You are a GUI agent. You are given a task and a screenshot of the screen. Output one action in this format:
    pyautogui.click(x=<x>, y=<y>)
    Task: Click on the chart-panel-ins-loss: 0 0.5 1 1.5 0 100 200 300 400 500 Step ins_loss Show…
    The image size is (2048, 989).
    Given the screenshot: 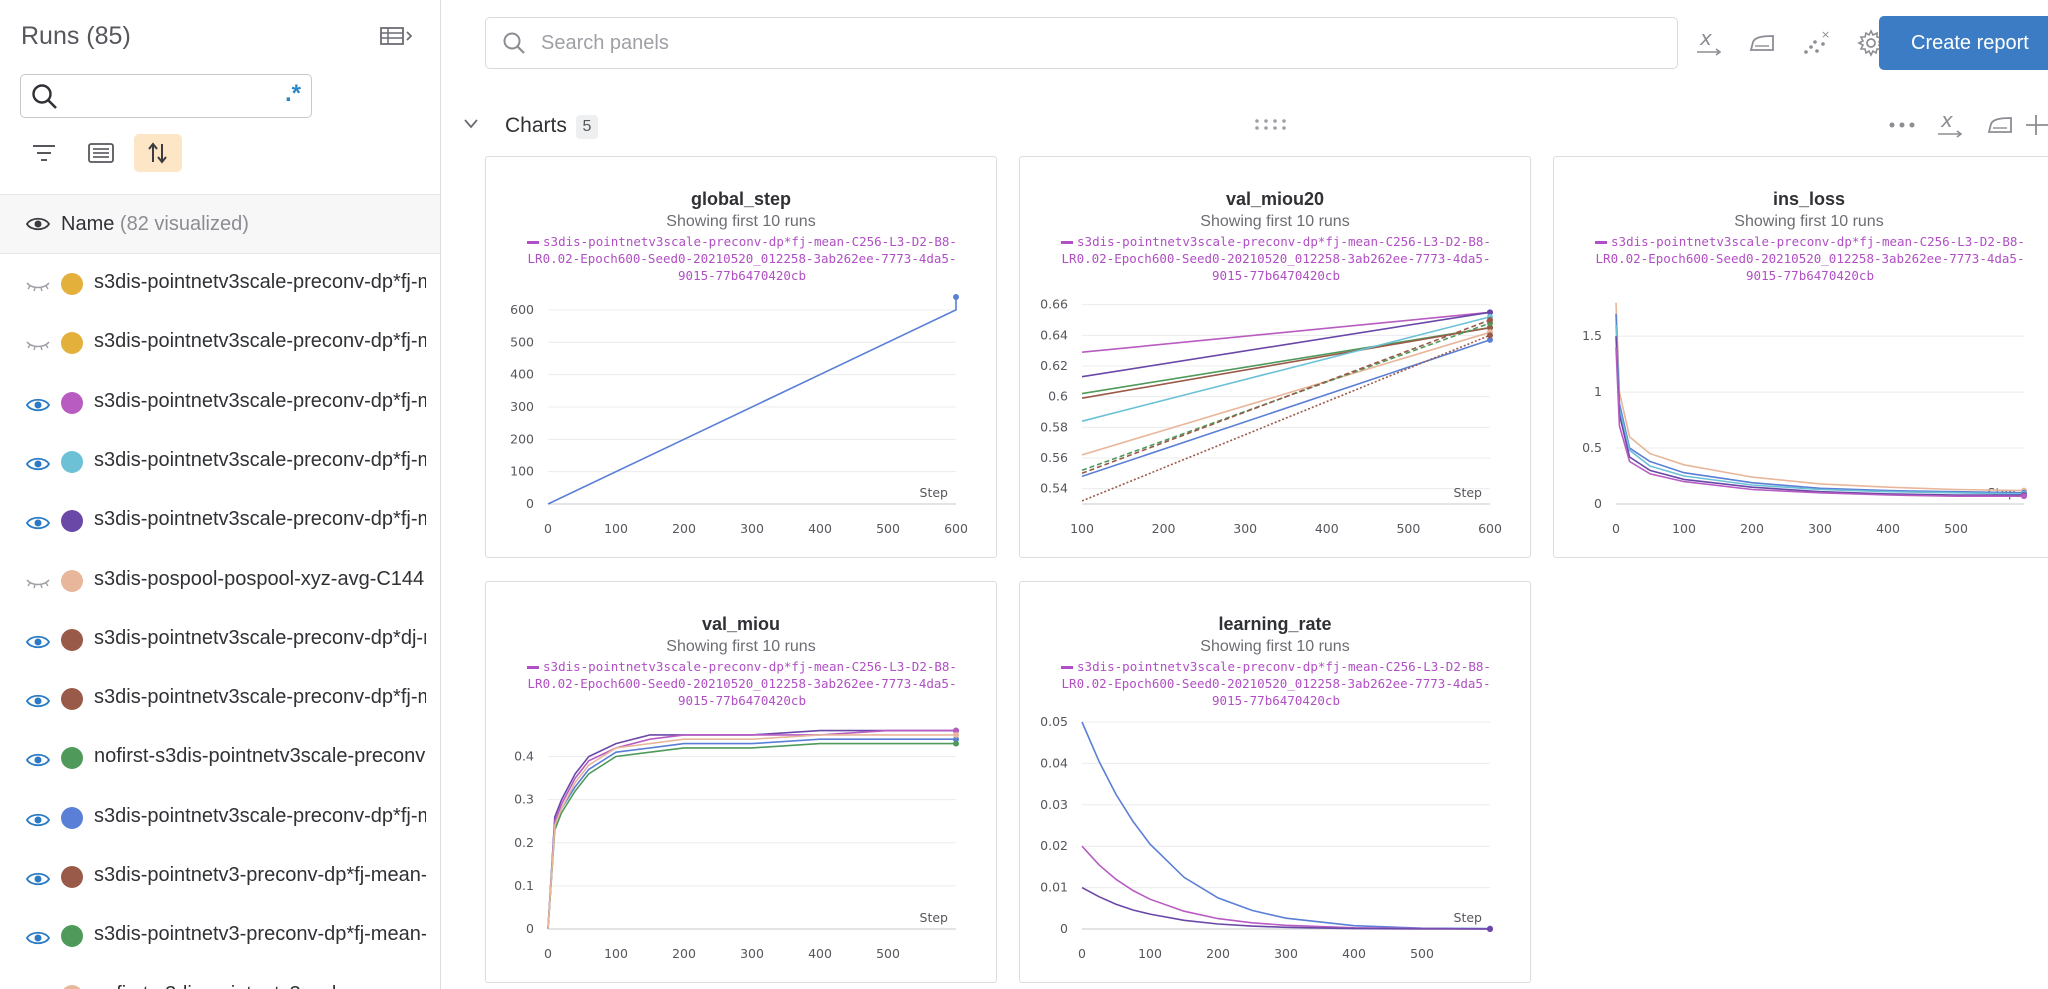 What is the action you would take?
    pyautogui.click(x=1800, y=357)
    